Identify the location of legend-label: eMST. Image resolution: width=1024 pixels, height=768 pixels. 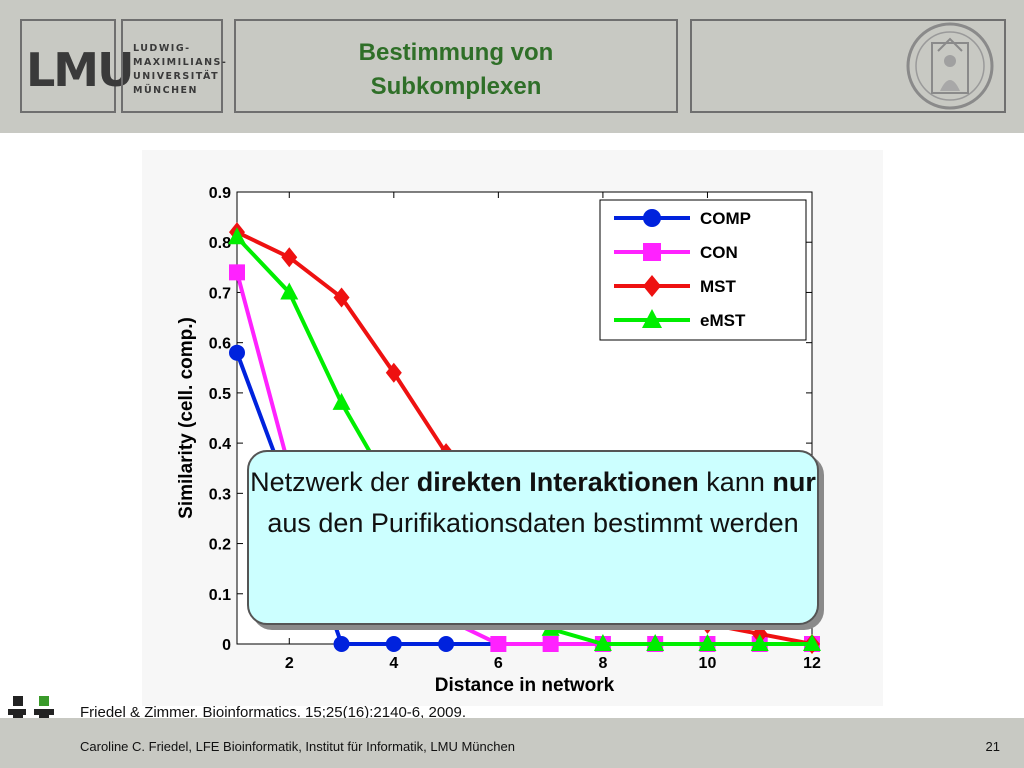
(723, 320).